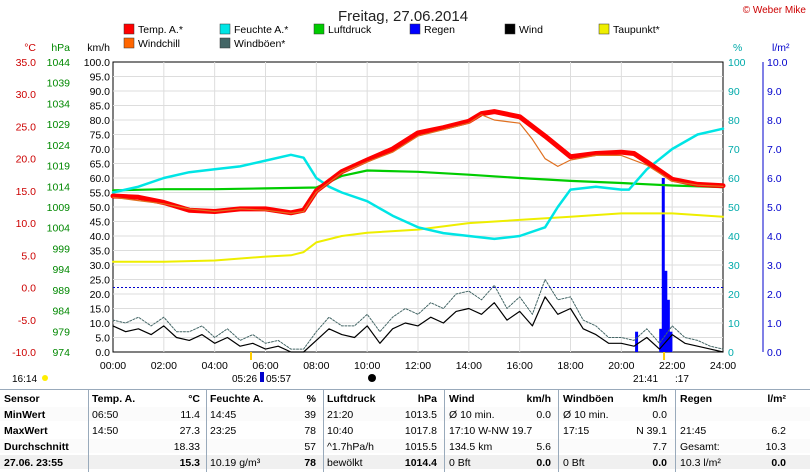 The image size is (810, 472). Describe the element at coordinates (316, 366) in the screenshot. I see `x-tick-label: 08:00` at that location.